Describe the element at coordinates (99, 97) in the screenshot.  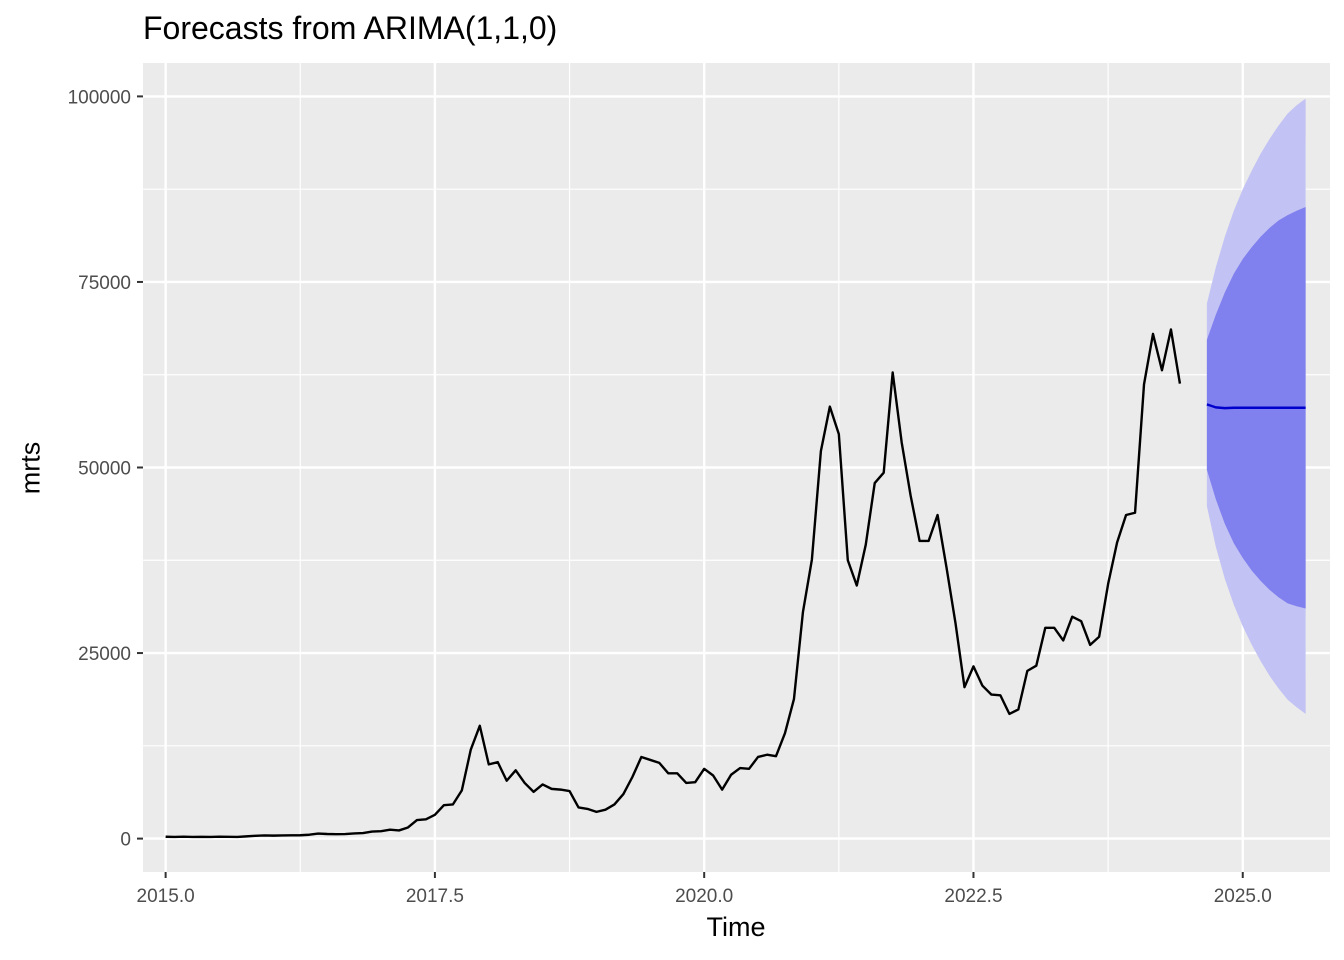
I see `y-tick-label: 100000` at that location.